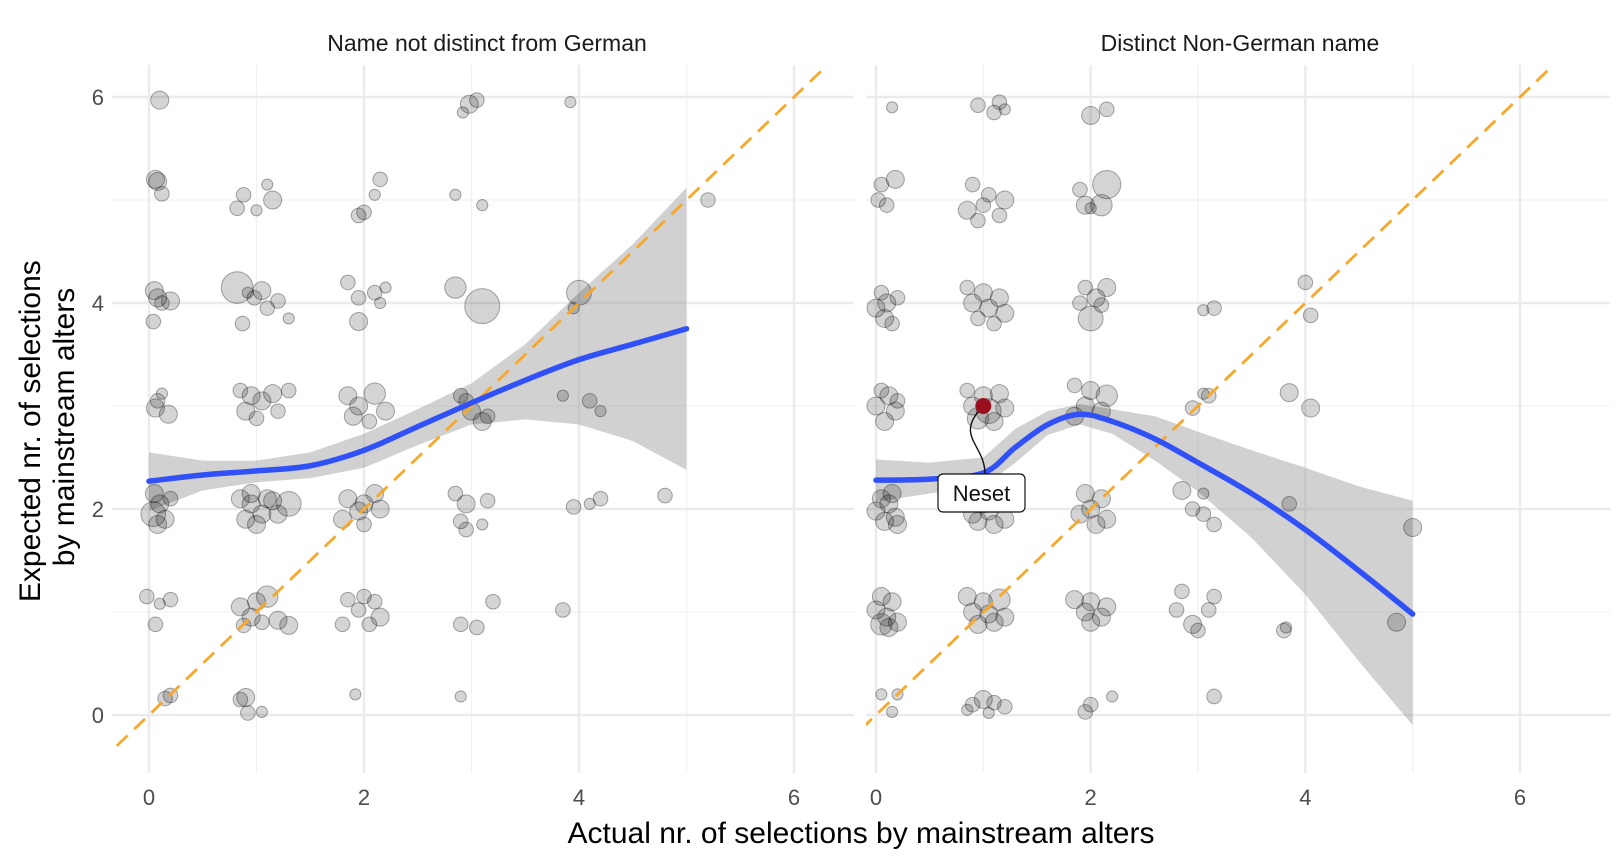  I want to click on y-tick-label: 6, so click(98, 97).